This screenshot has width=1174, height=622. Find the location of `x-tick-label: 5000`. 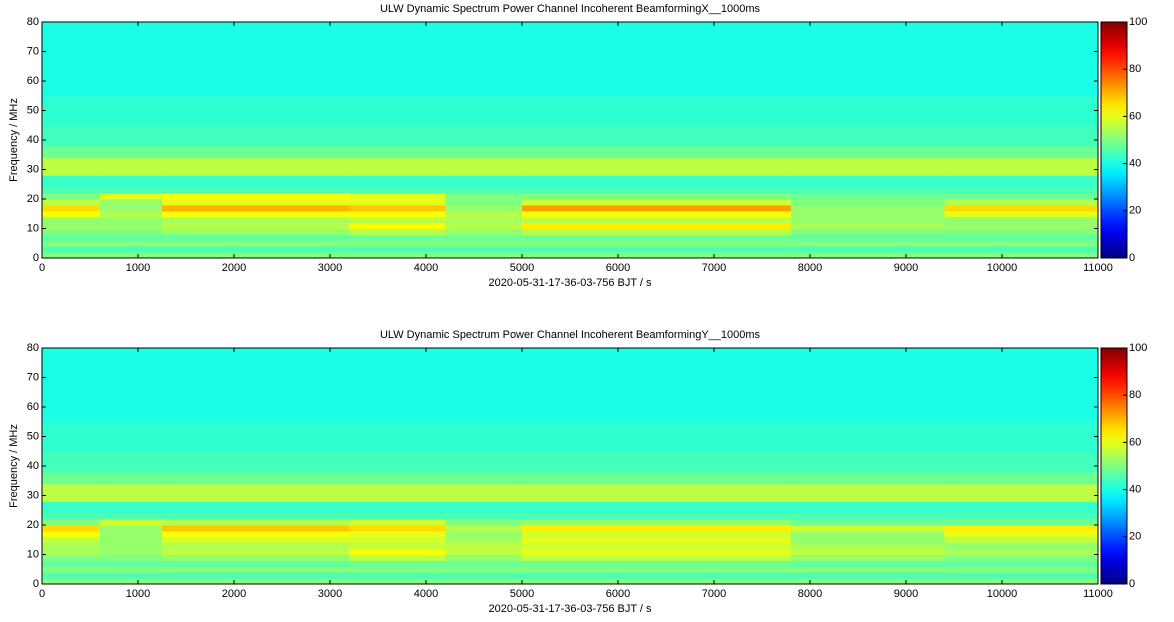

x-tick-label: 5000 is located at coordinates (522, 268).